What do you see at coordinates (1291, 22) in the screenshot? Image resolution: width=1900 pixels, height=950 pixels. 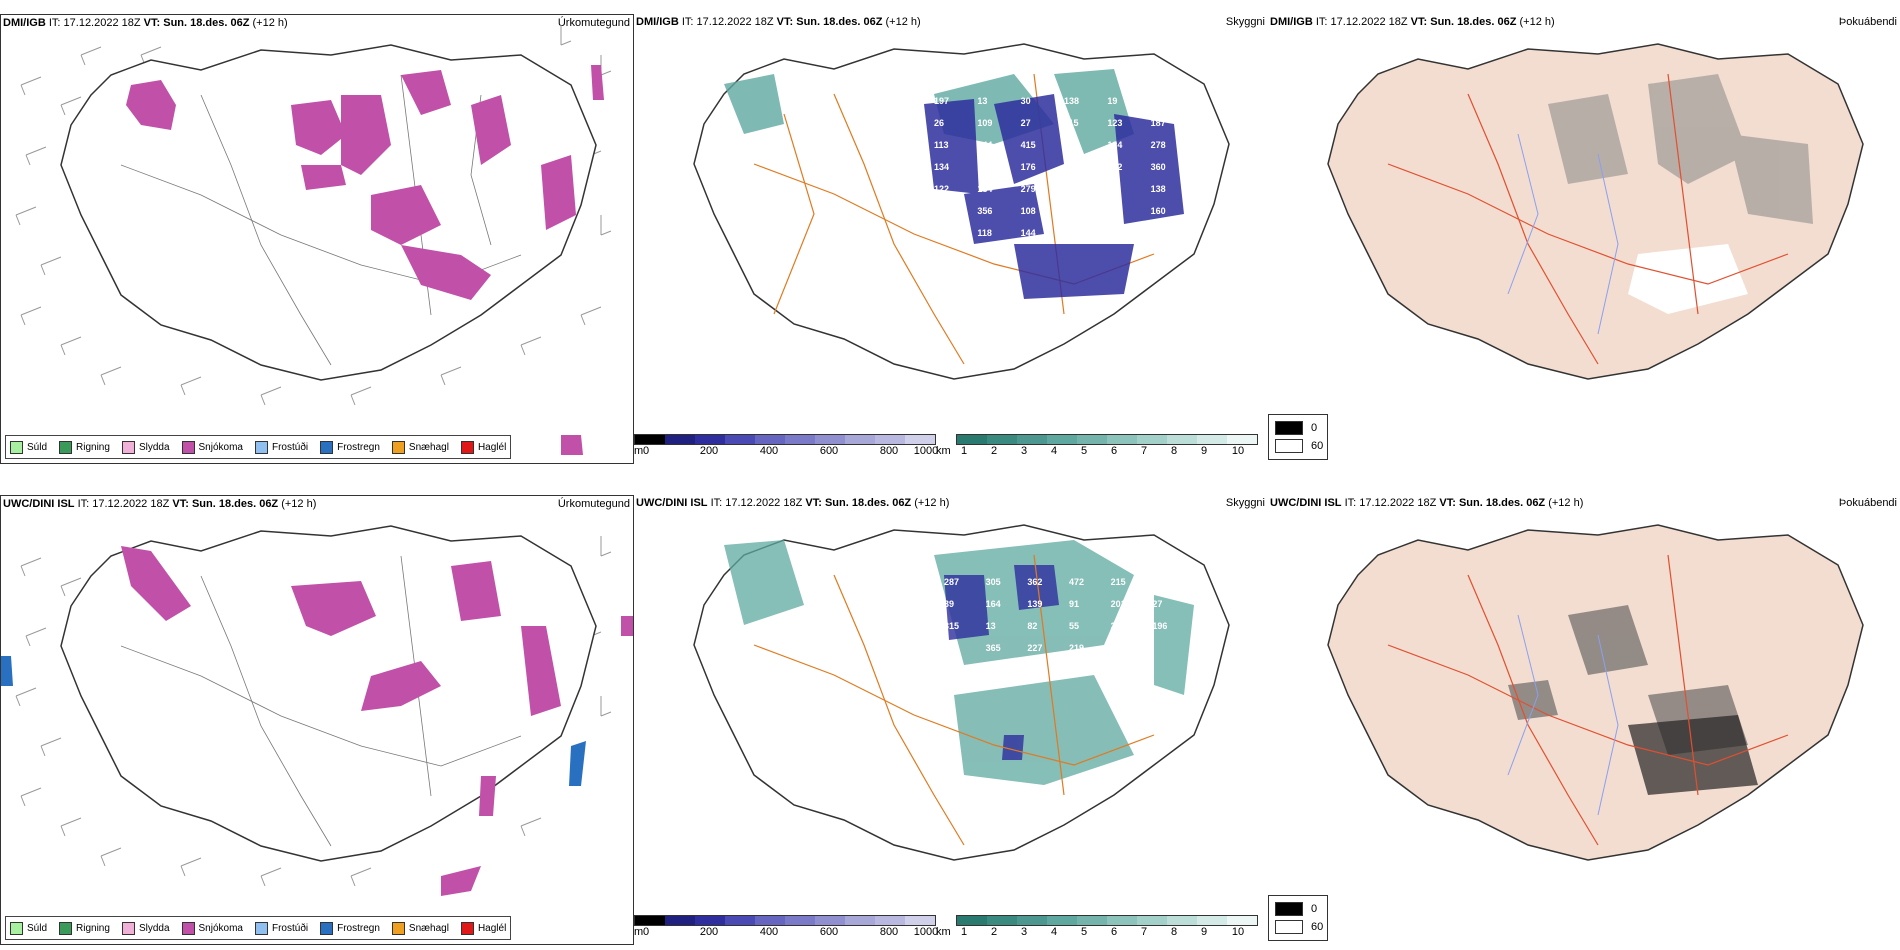 I see `model-name: DMI/IGB` at bounding box center [1291, 22].